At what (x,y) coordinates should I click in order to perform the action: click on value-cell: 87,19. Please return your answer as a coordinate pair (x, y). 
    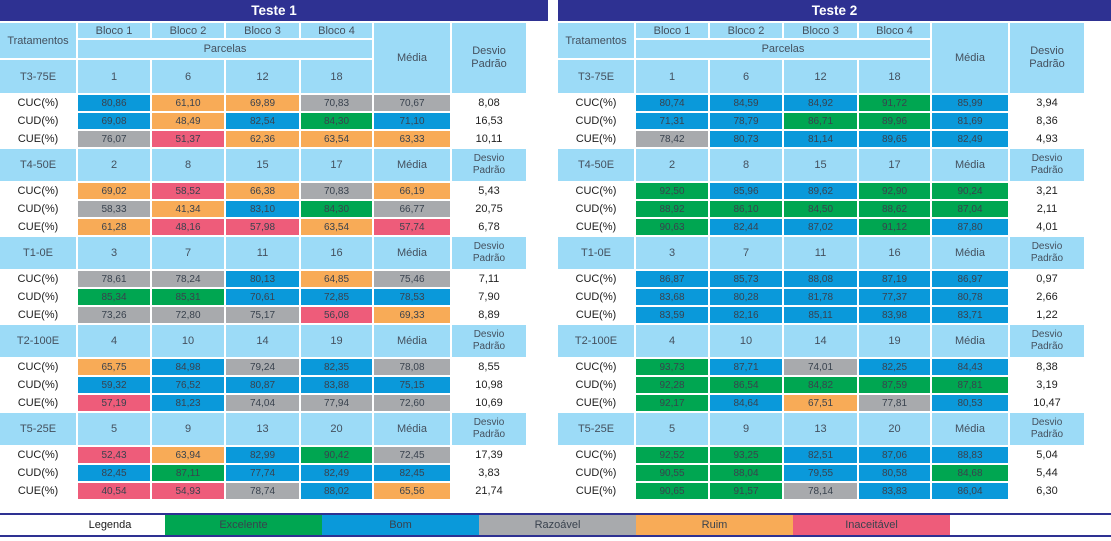
    Looking at the image, I should click on (894, 279).